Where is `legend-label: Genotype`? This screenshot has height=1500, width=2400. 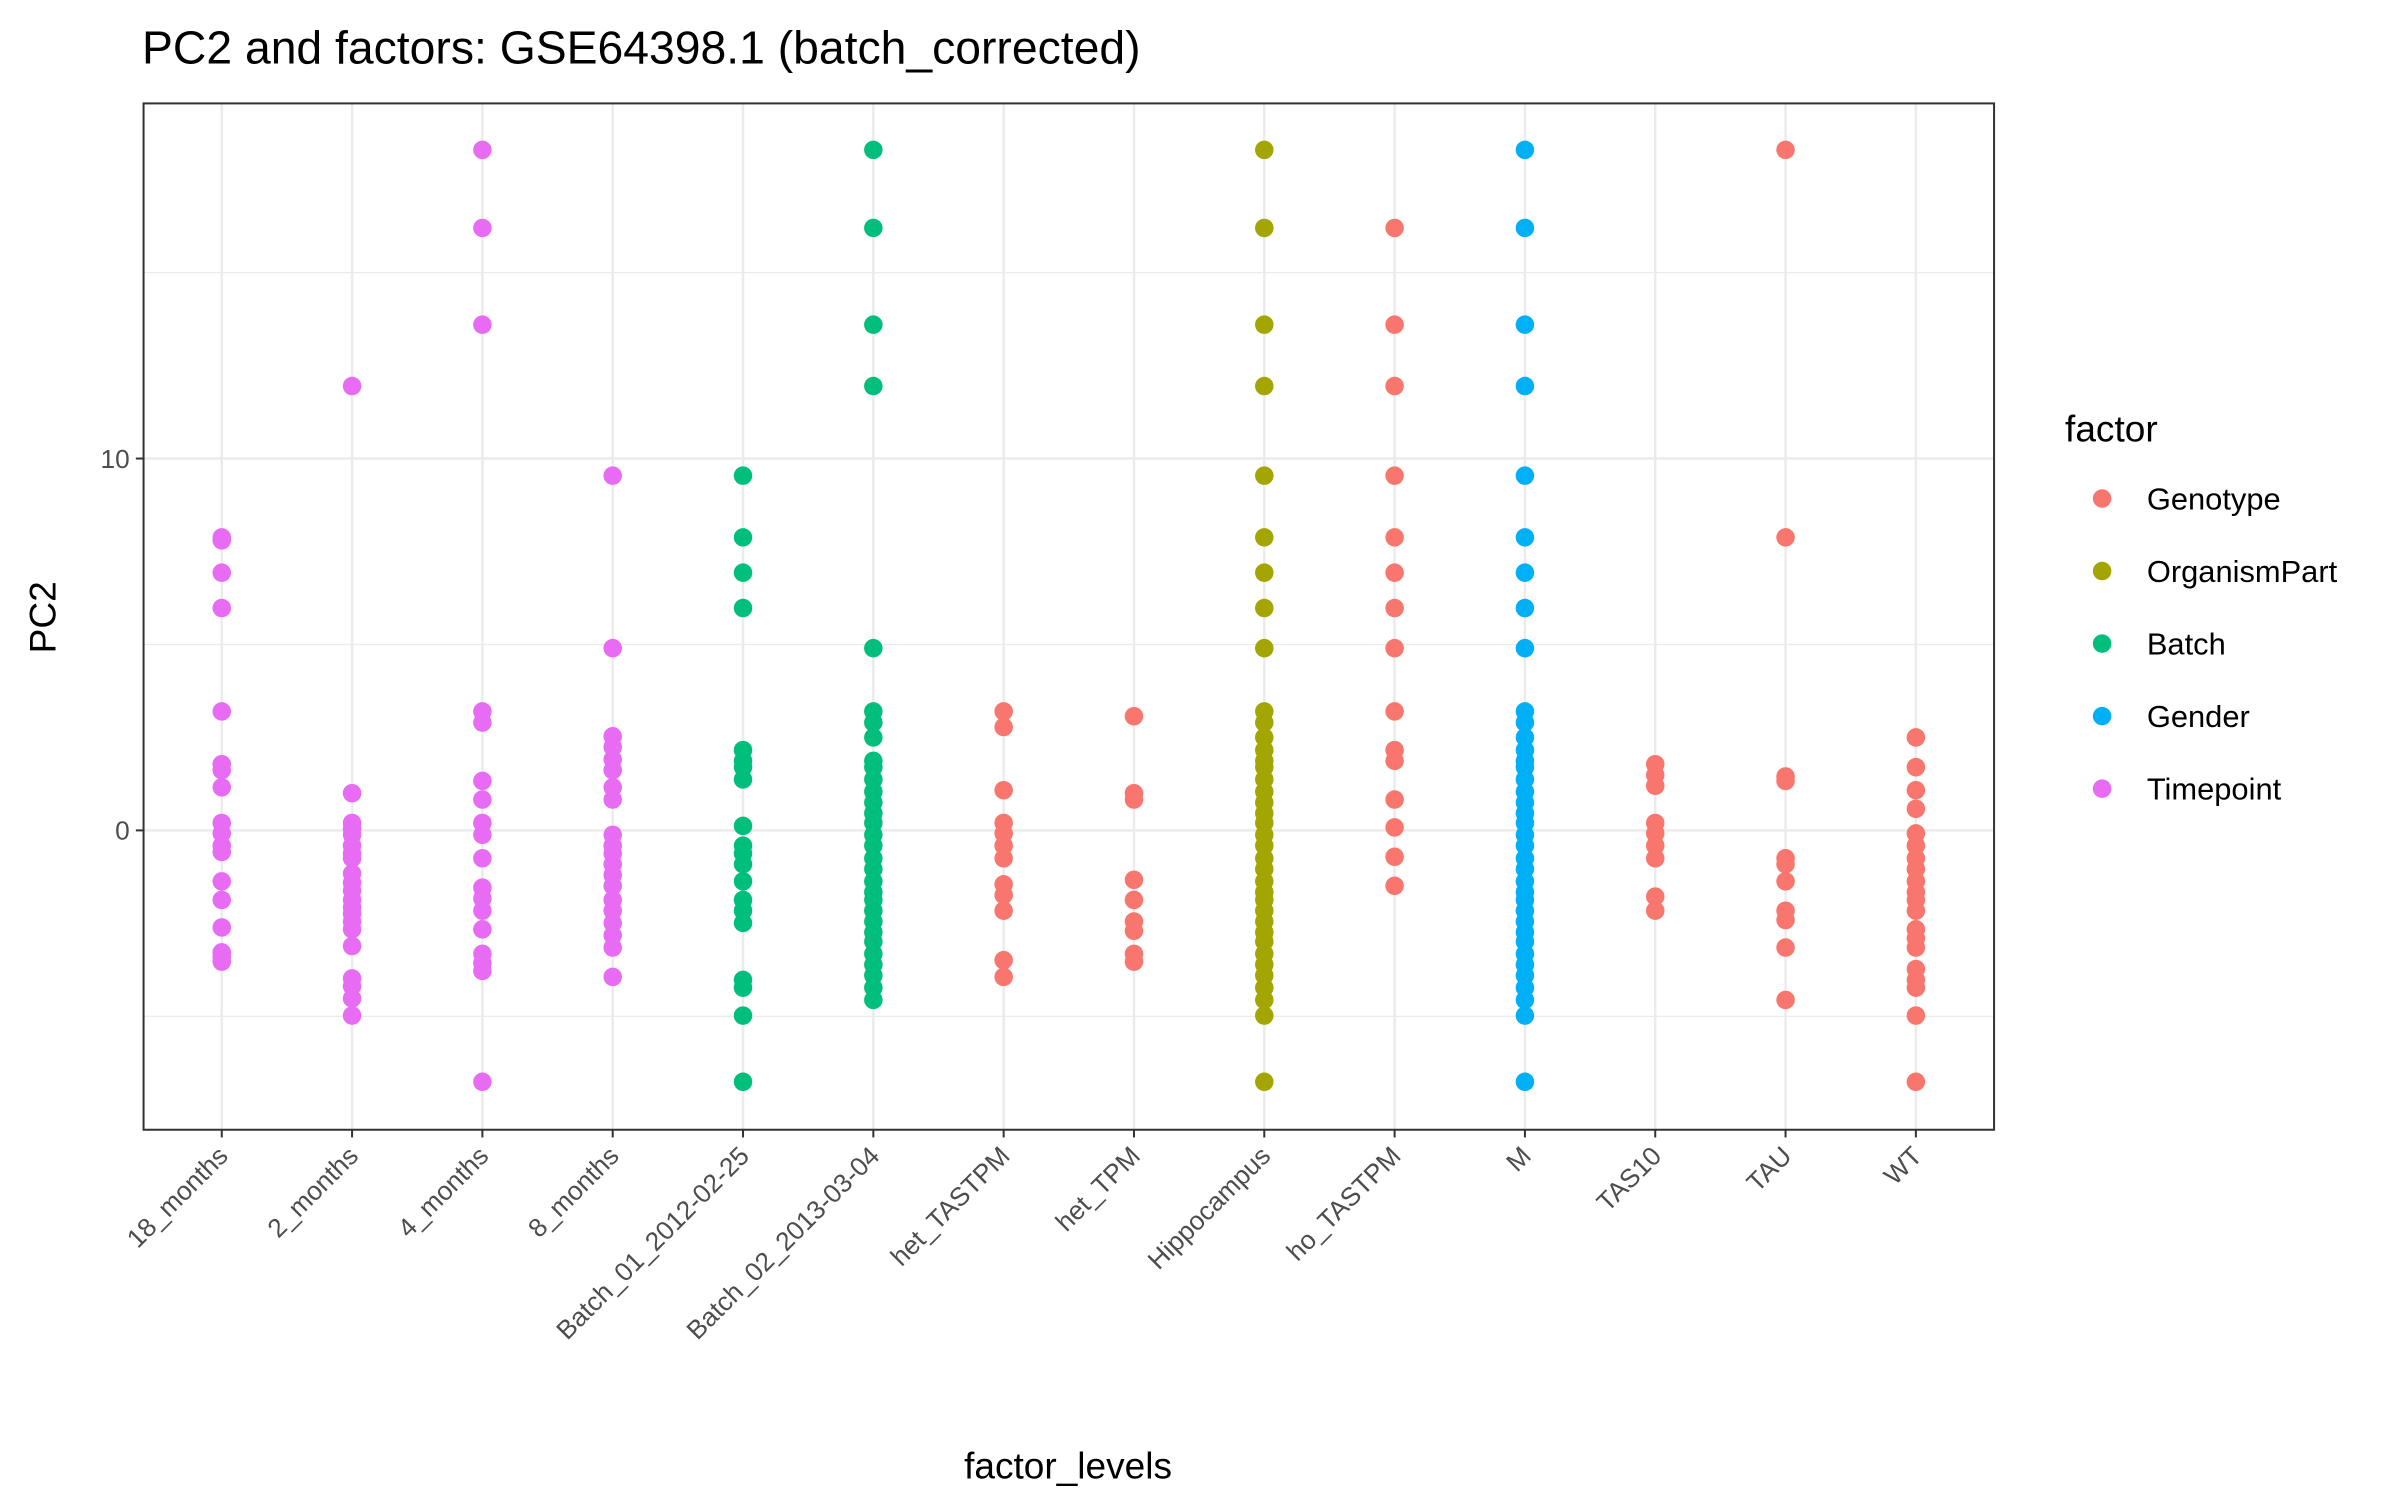
legend-label: Genotype is located at coordinates (2214, 498).